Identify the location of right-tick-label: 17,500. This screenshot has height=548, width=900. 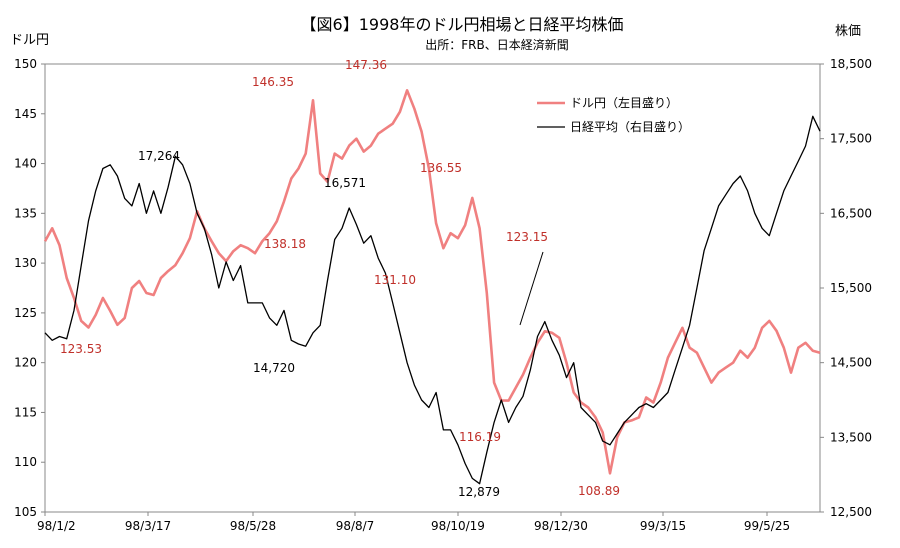
(851, 139).